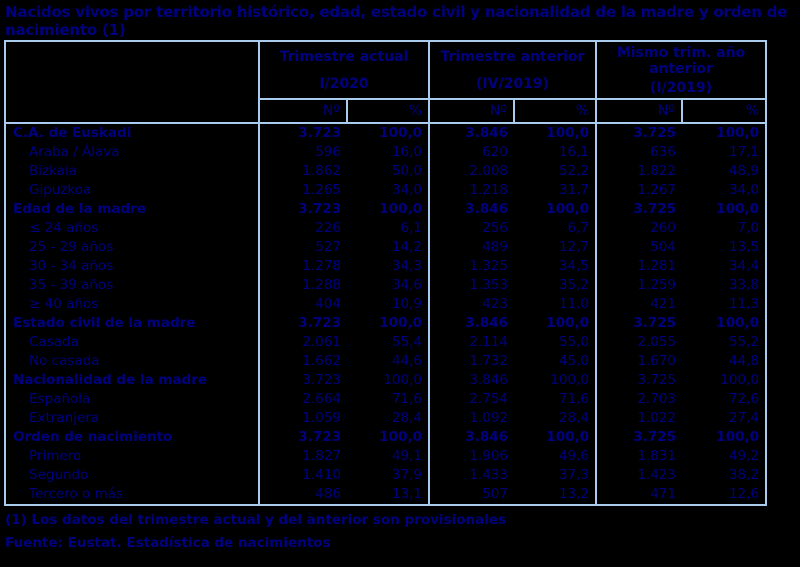 This screenshot has width=800, height=567. Describe the element at coordinates (385, 495) in the screenshot. I see `table-row: Tercero o más 486 13,1 507 13,2 471 12,6` at that location.